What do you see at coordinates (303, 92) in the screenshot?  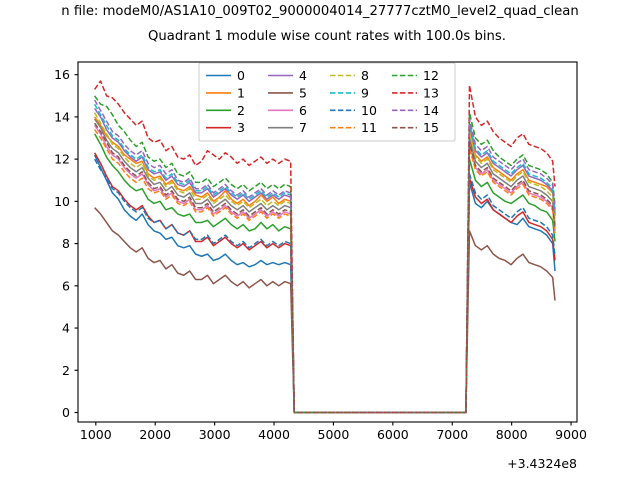 I see `legend-label-5: 5` at bounding box center [303, 92].